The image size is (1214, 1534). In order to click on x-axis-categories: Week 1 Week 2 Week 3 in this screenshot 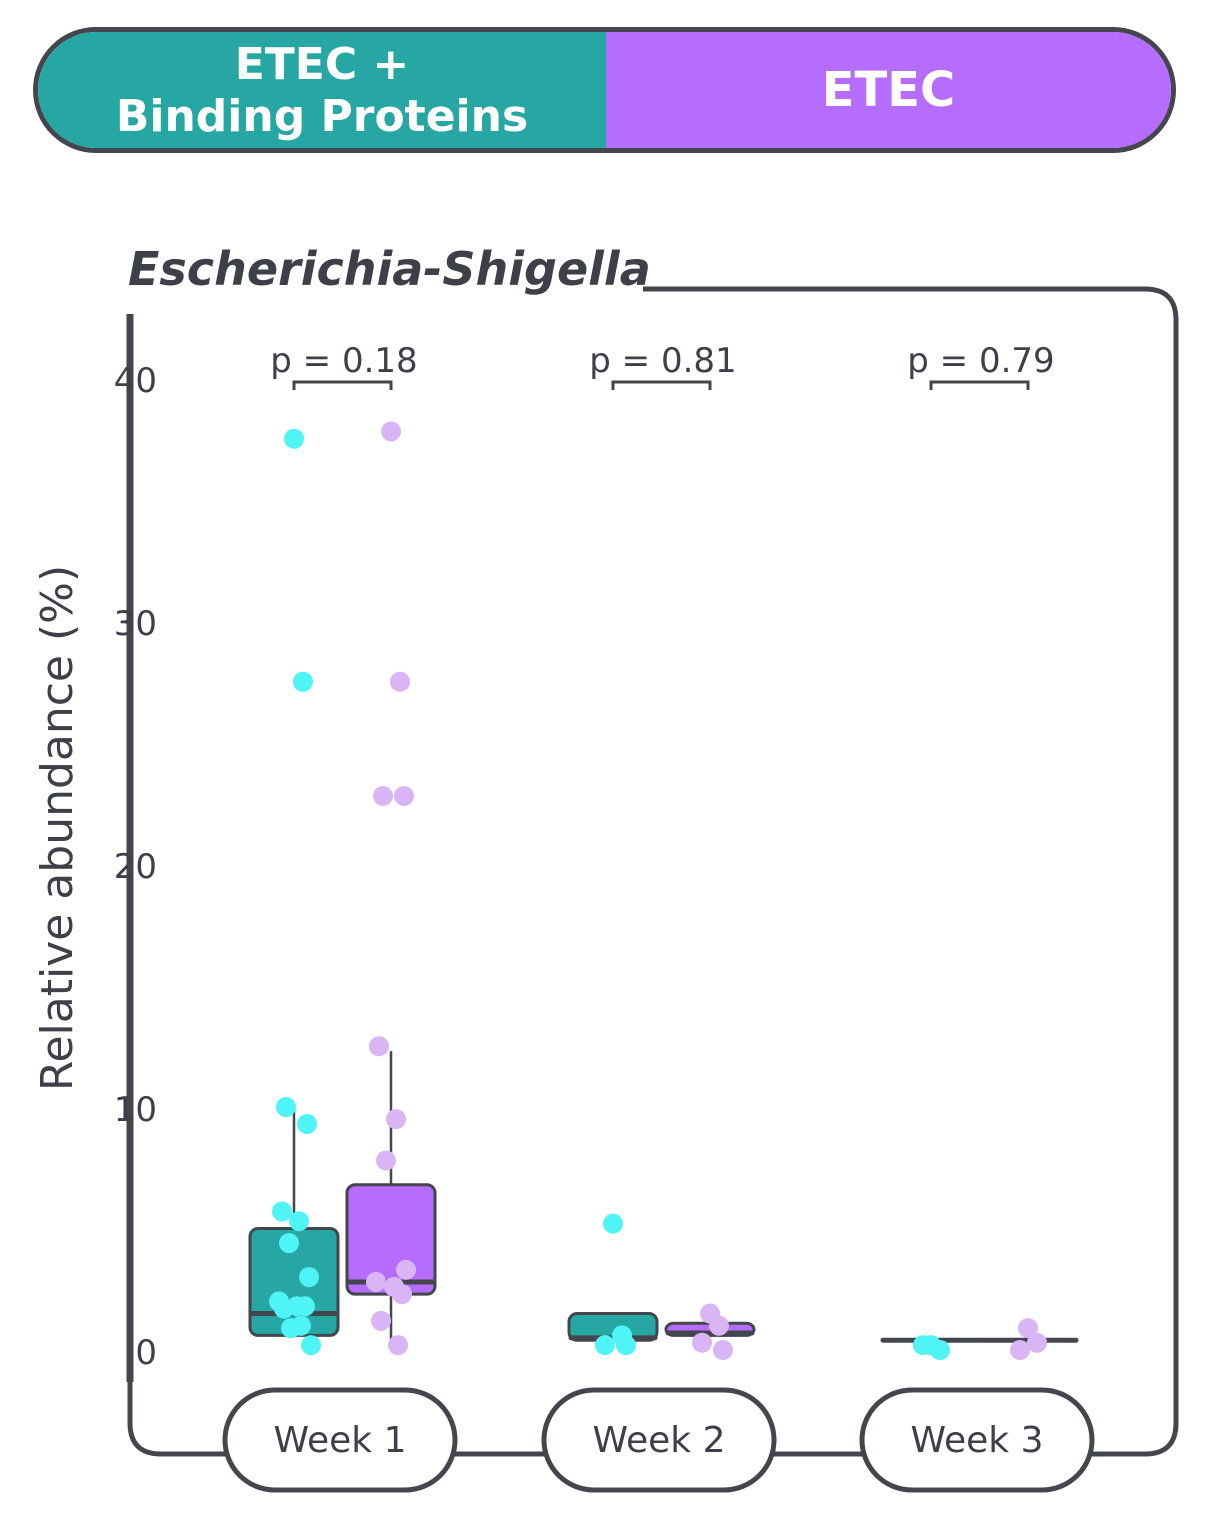, I will do `click(658, 1440)`.